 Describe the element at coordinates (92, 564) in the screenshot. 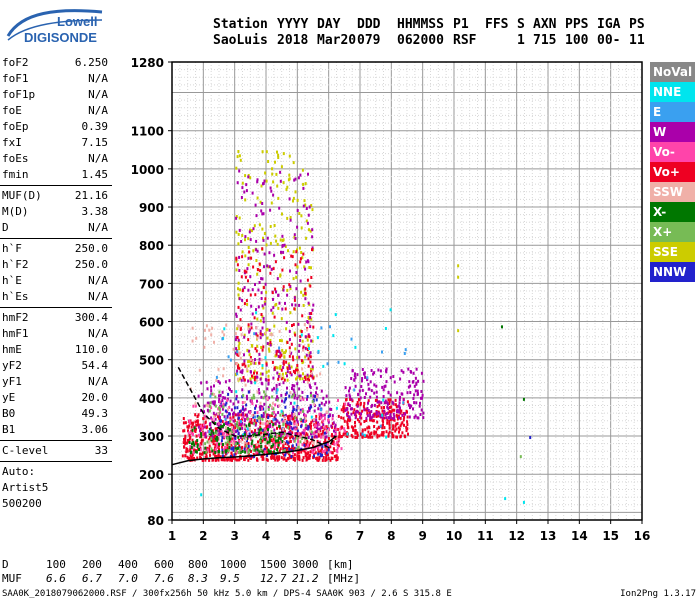

I see `footer-d-value: 200` at that location.